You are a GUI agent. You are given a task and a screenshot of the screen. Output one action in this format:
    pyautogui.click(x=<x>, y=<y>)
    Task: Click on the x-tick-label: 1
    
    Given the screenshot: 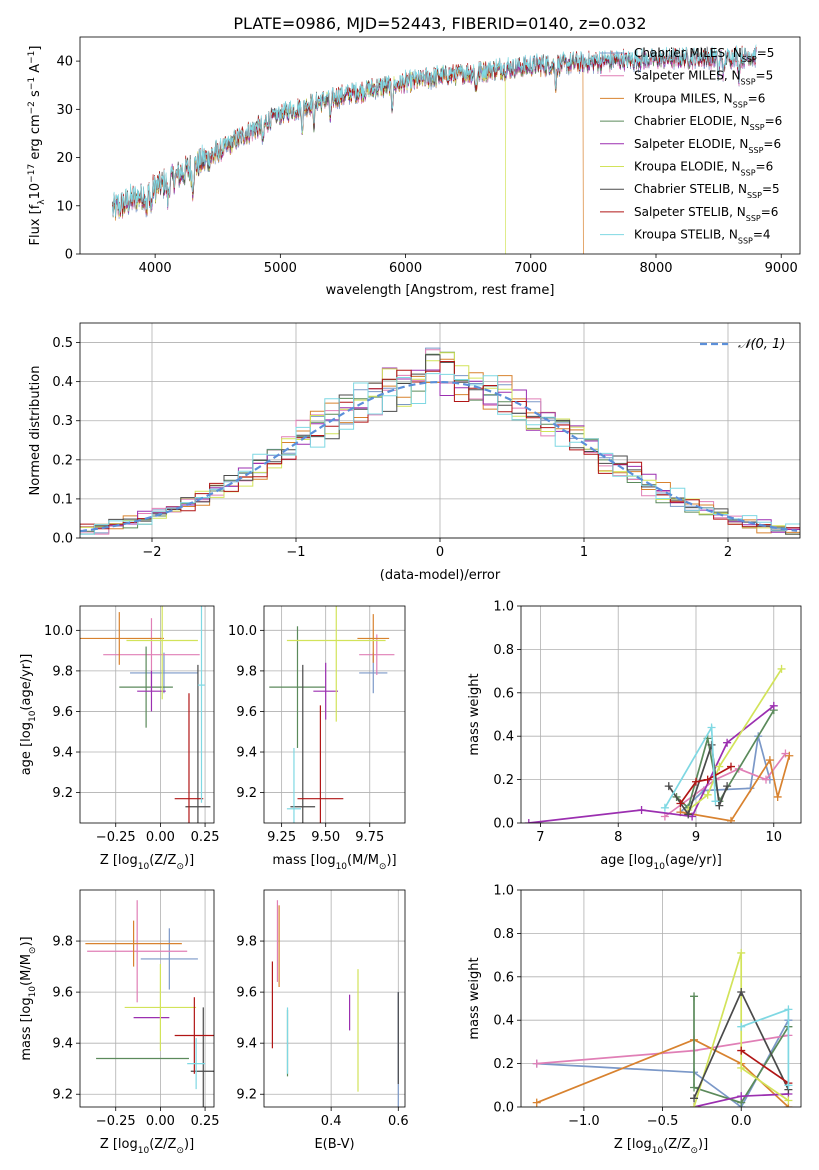 What is the action you would take?
    pyautogui.click(x=584, y=552)
    